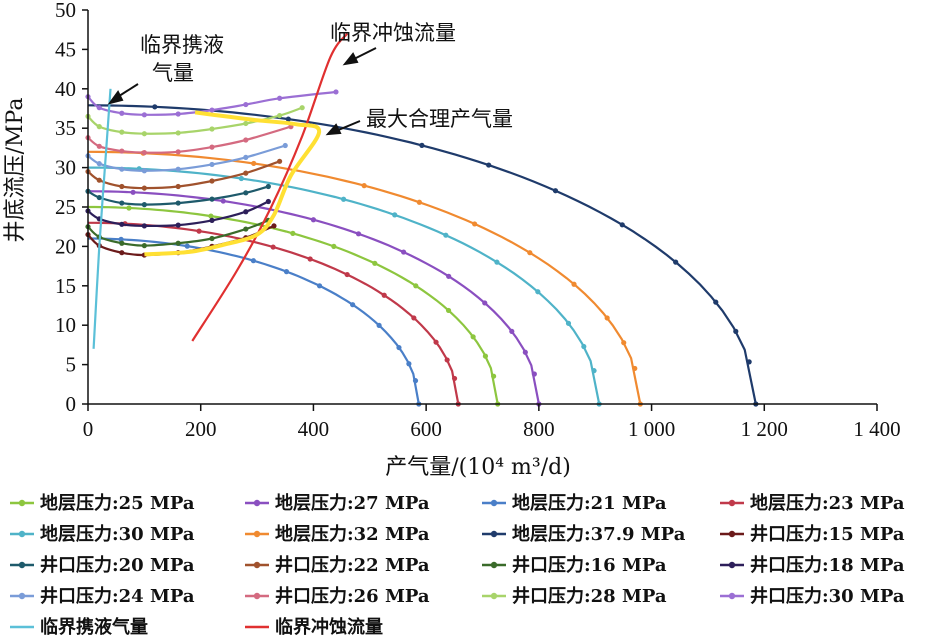 The height and width of the screenshot is (644, 937). I want to click on legend-item: 井口压力:26 MPa, so click(337, 596).